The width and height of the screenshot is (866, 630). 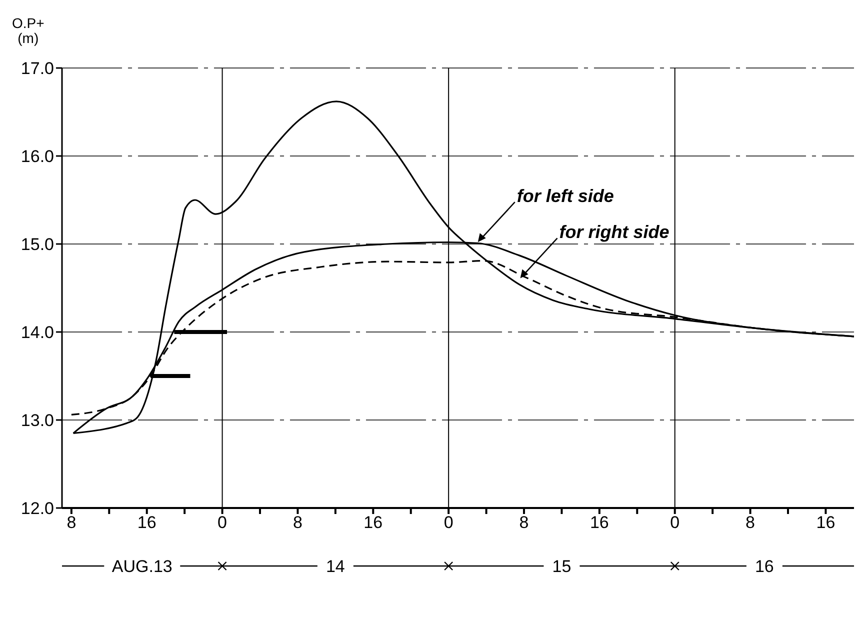 What do you see at coordinates (565, 196) in the screenshot?
I see `annotation: for left side` at bounding box center [565, 196].